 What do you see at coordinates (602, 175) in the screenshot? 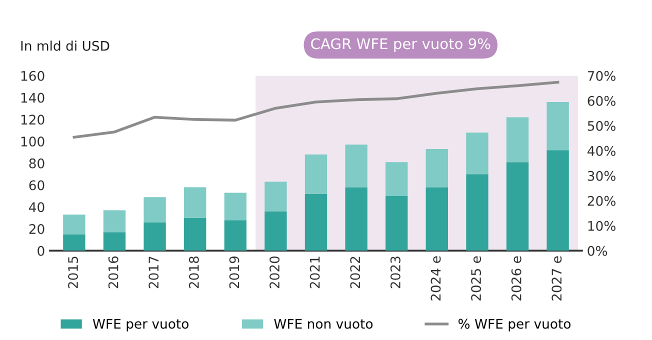
I see `y2-tick-label: 30%` at bounding box center [602, 175].